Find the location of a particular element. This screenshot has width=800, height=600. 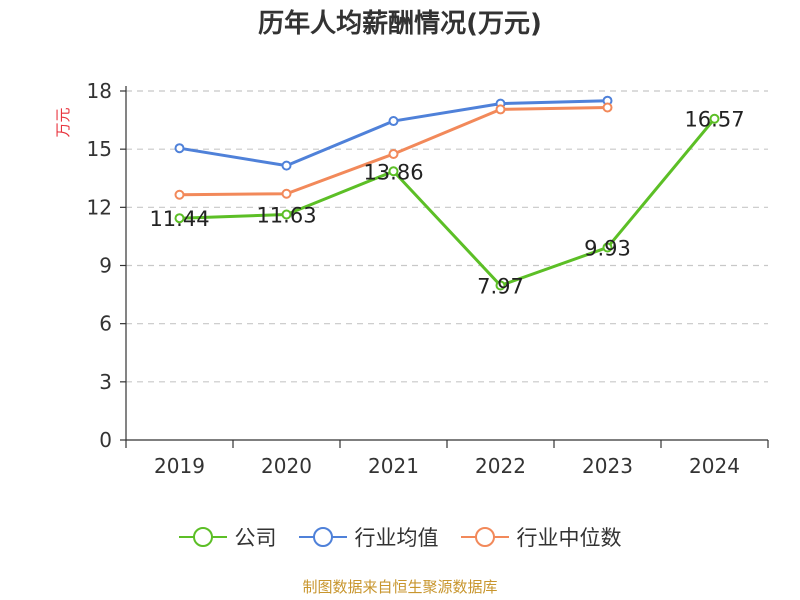

legend-item-industry-mean: 行业均值 is located at coordinates (368, 537).